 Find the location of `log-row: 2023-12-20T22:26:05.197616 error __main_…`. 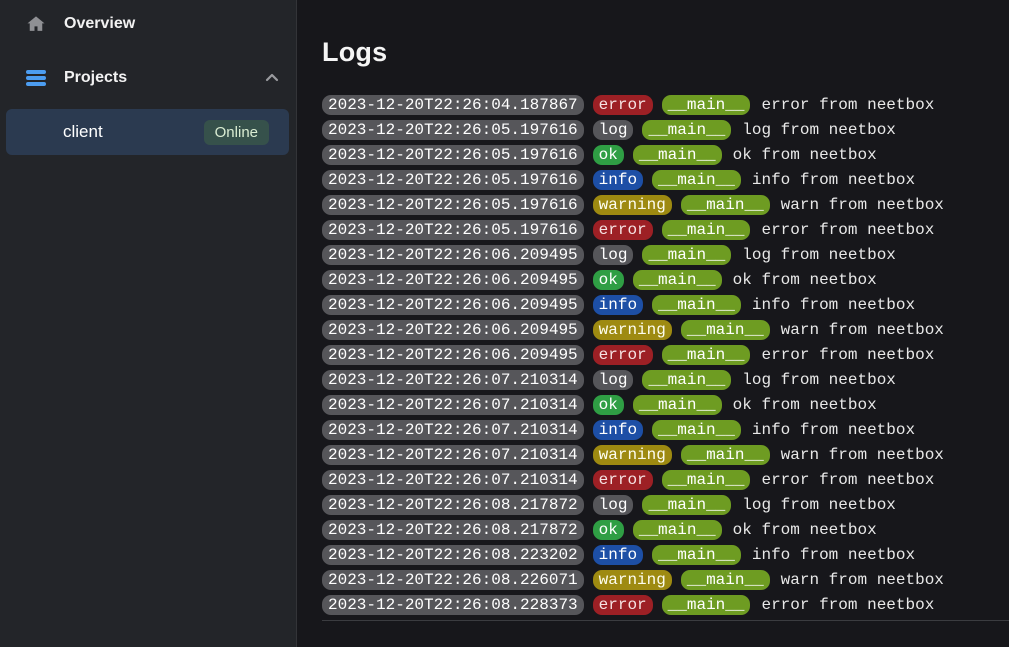

log-row: 2023-12-20T22:26:05.197616 error __main_… is located at coordinates (665, 230).